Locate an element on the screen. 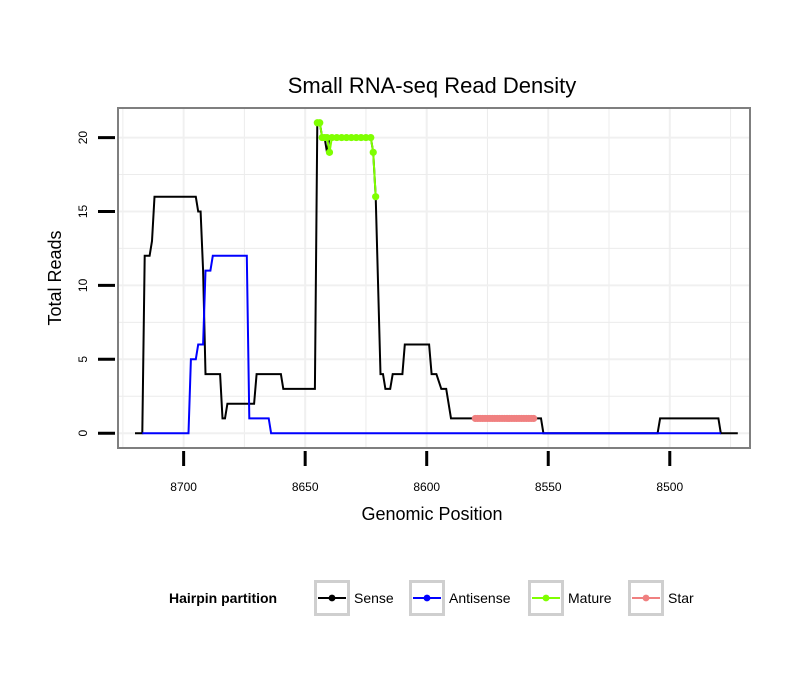 The image size is (810, 690). y-axis: 0 5 10 15 20 is located at coordinates (95, 284).